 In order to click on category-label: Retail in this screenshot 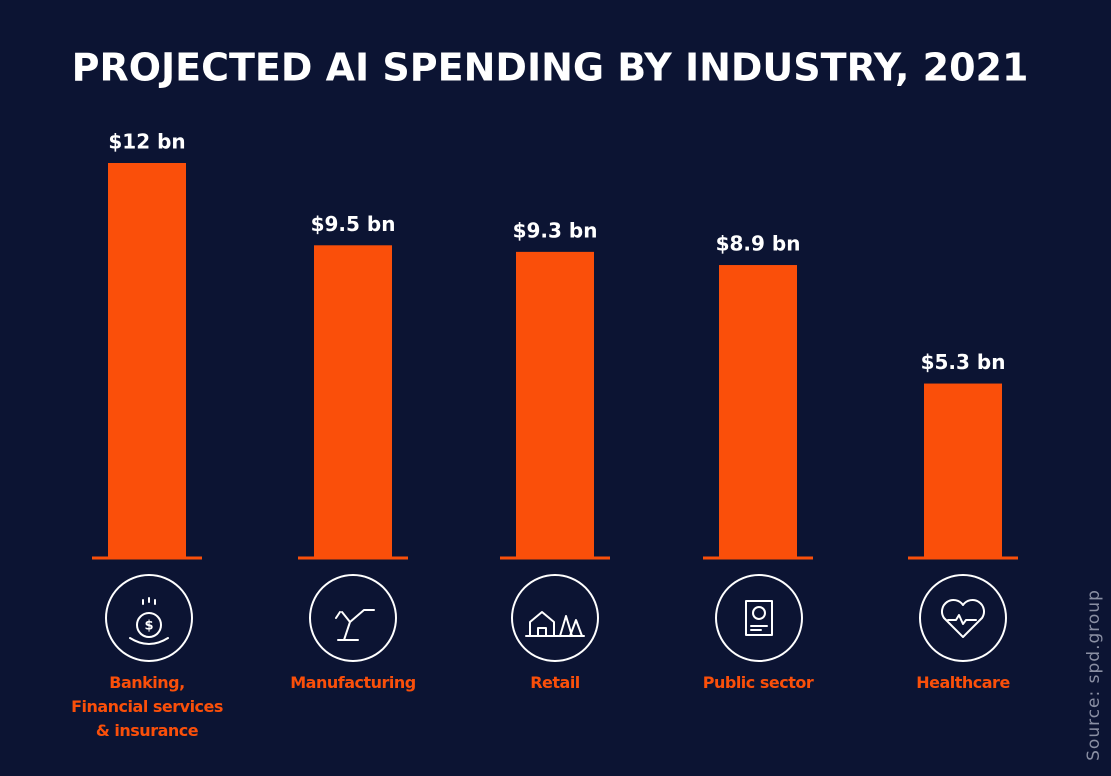, I will do `click(555, 682)`.